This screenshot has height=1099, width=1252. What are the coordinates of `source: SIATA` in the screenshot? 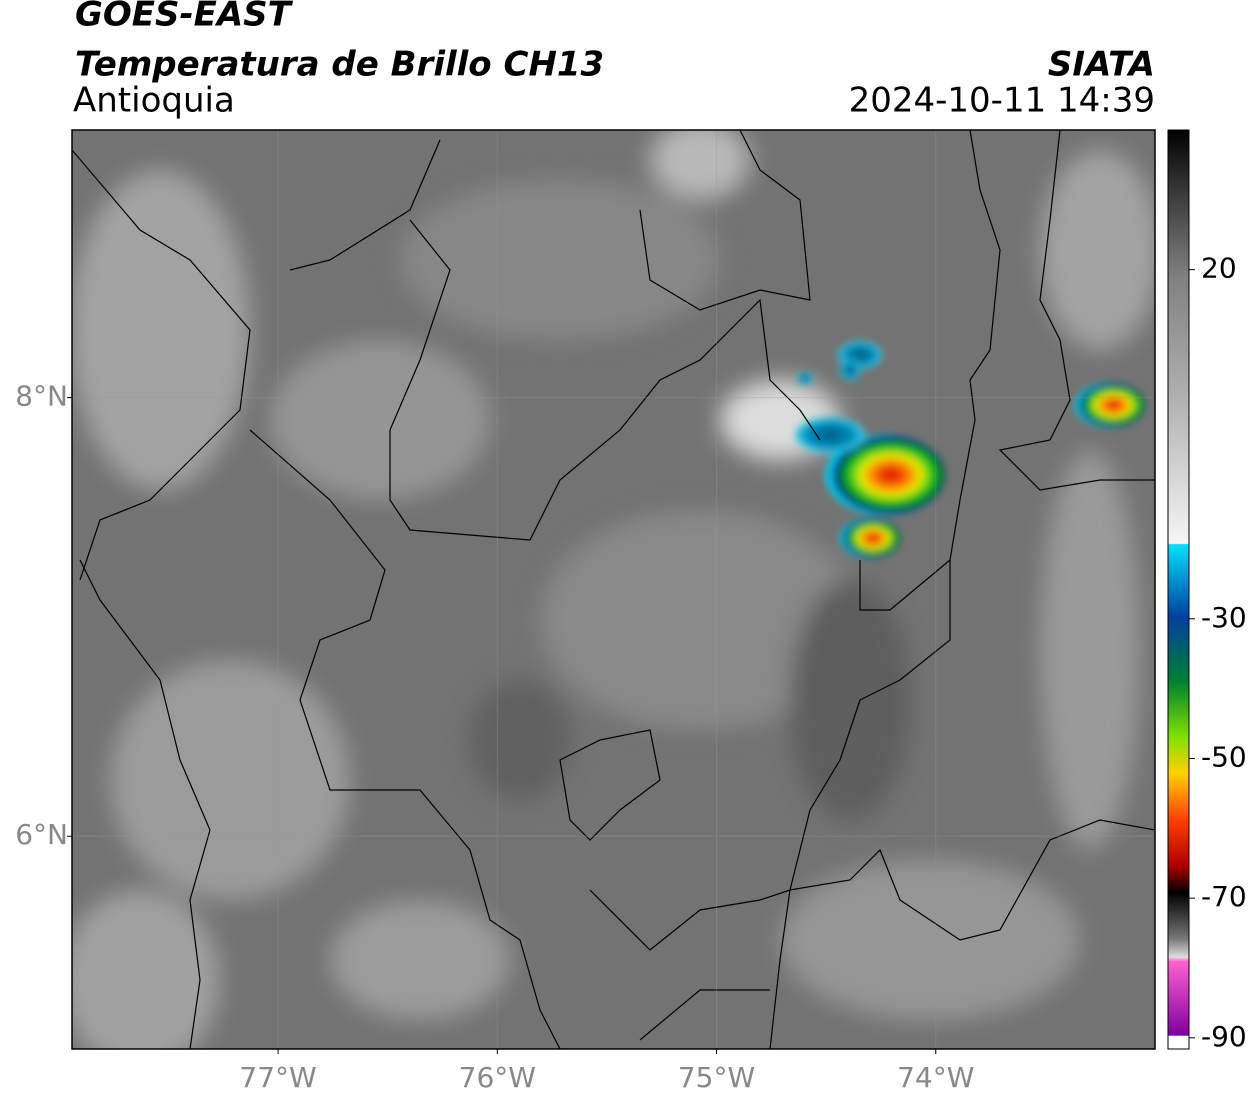 It's located at (1101, 65).